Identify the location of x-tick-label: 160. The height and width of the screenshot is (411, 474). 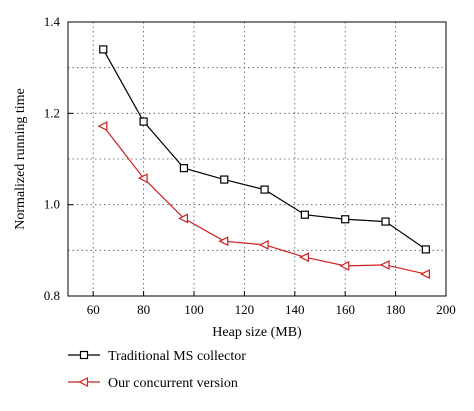
(345, 309).